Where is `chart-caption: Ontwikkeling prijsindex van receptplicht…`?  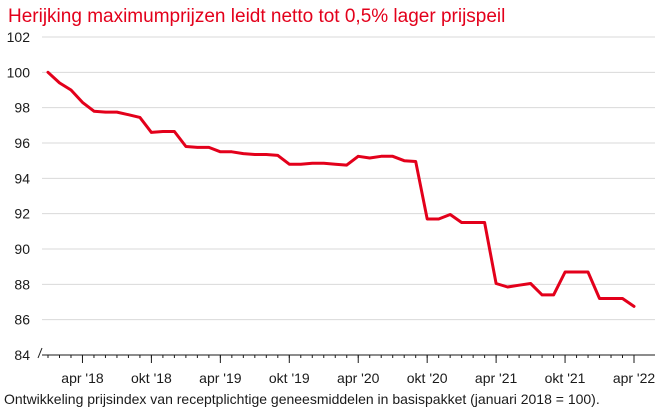 chart-caption: Ontwikkeling prijsindex van receptplicht… is located at coordinates (302, 399).